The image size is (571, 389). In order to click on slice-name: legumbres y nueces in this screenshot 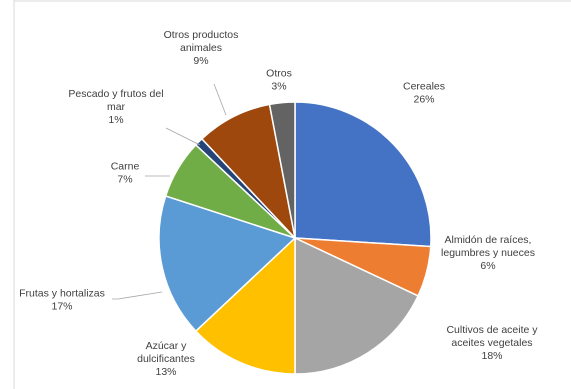, I will do `click(488, 253)`.